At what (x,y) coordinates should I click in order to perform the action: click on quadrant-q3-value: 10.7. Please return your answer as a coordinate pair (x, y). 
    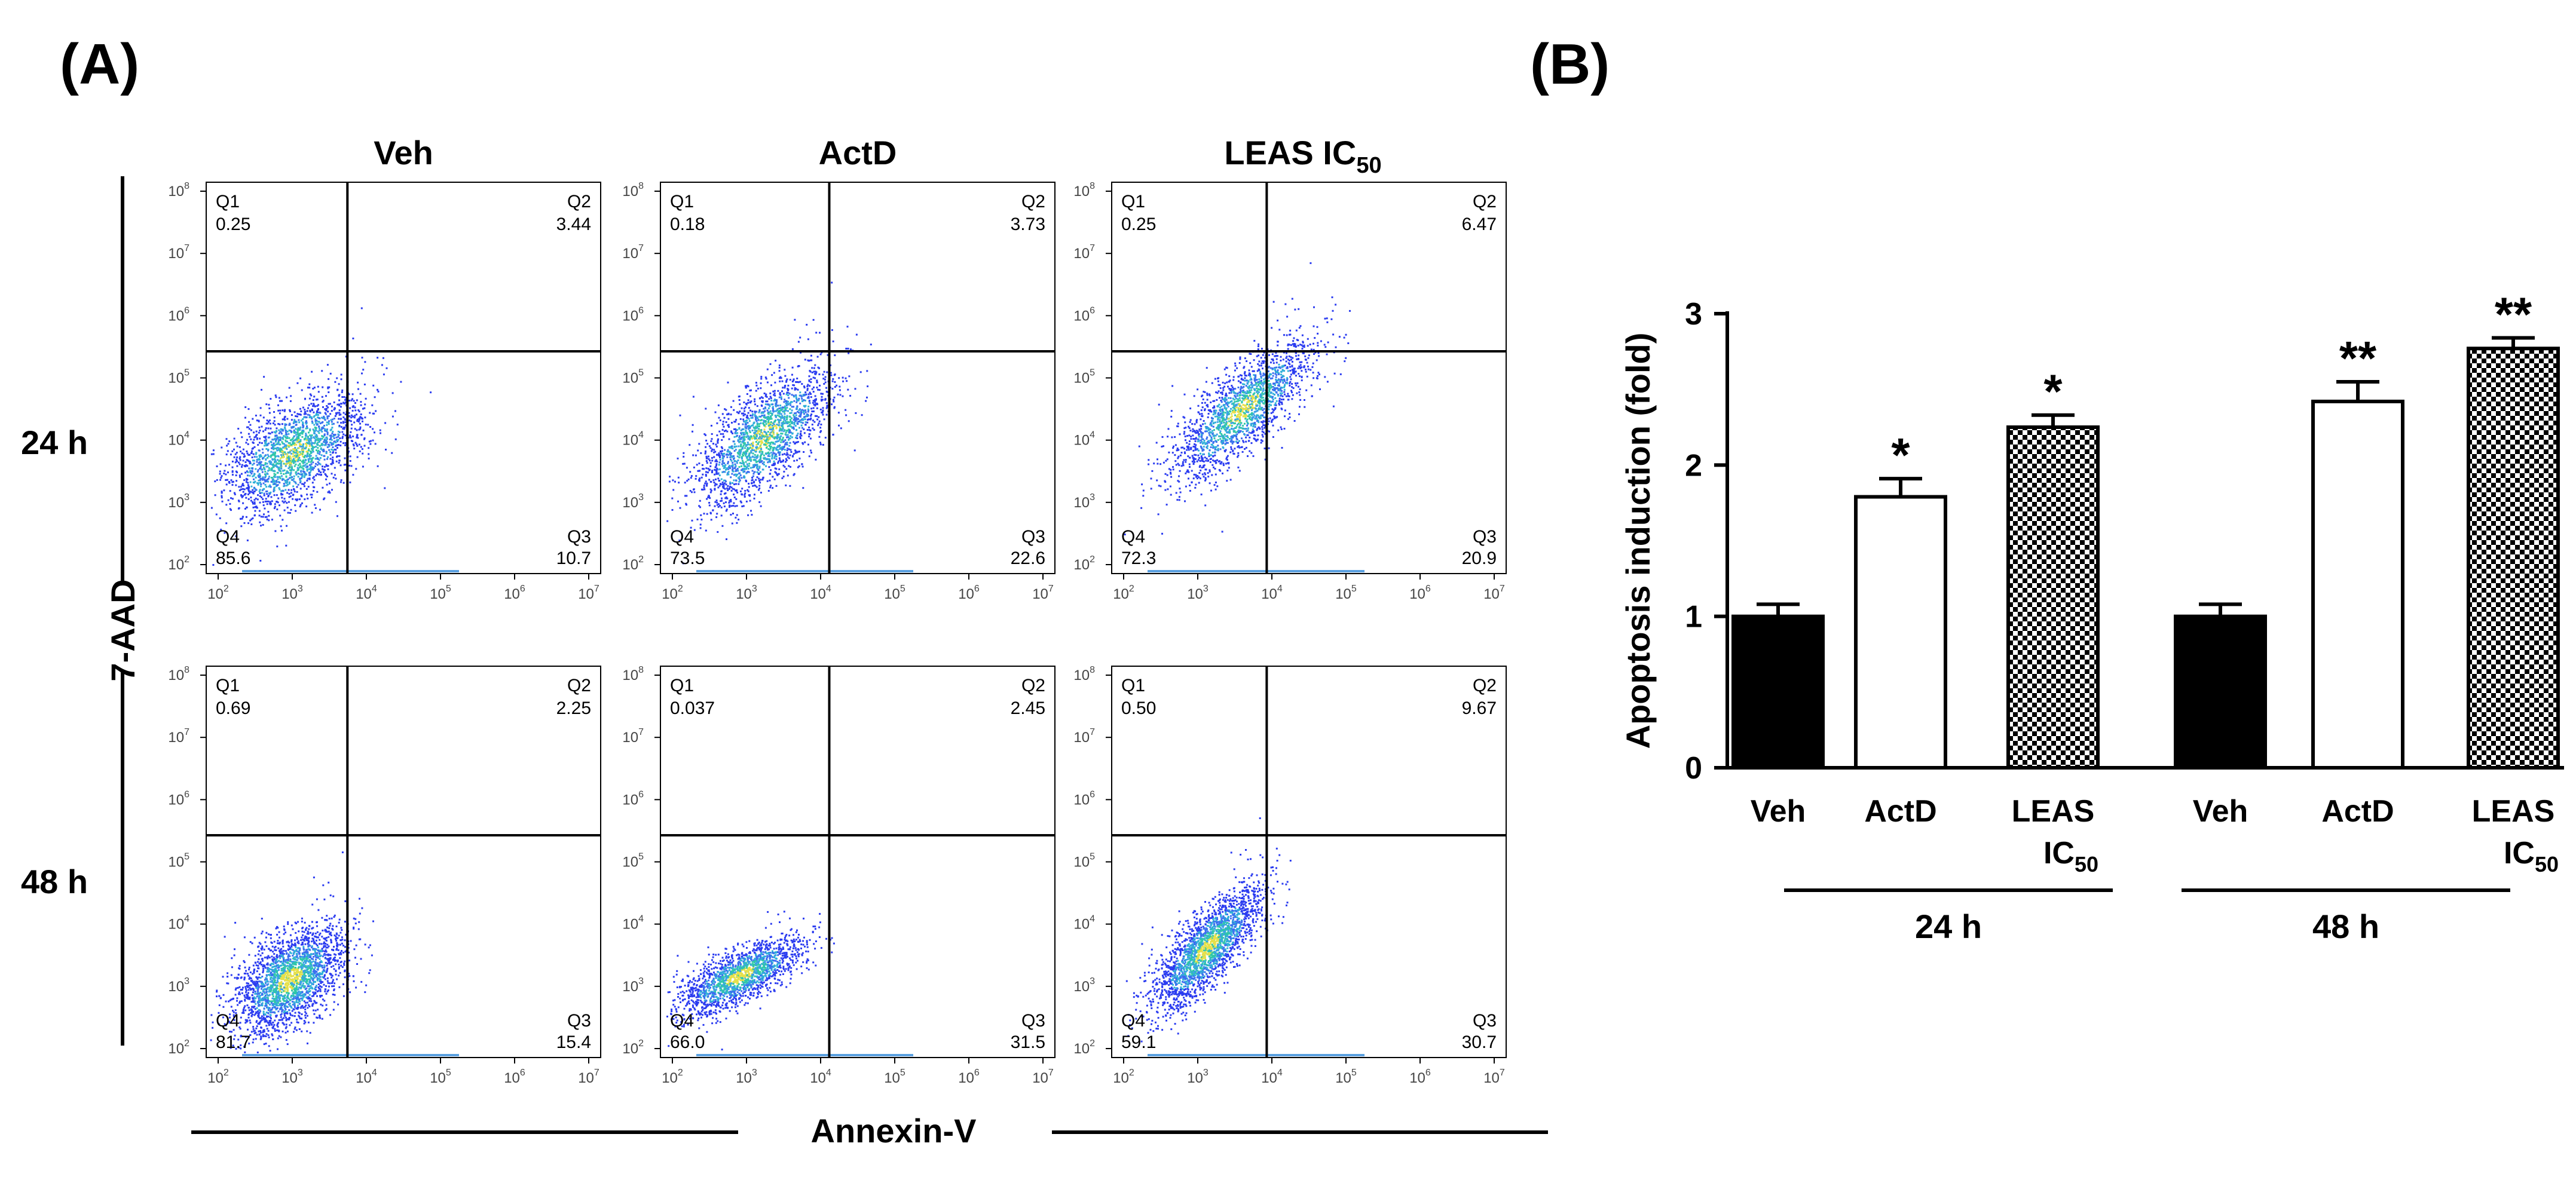
    Looking at the image, I should click on (573, 558).